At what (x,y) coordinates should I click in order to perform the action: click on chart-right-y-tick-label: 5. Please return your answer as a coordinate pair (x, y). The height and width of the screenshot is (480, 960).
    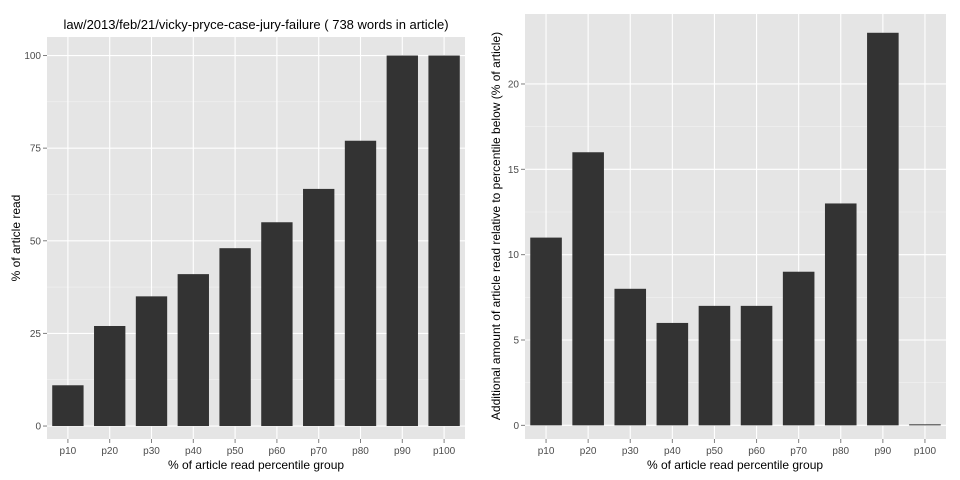
    Looking at the image, I should click on (516, 341).